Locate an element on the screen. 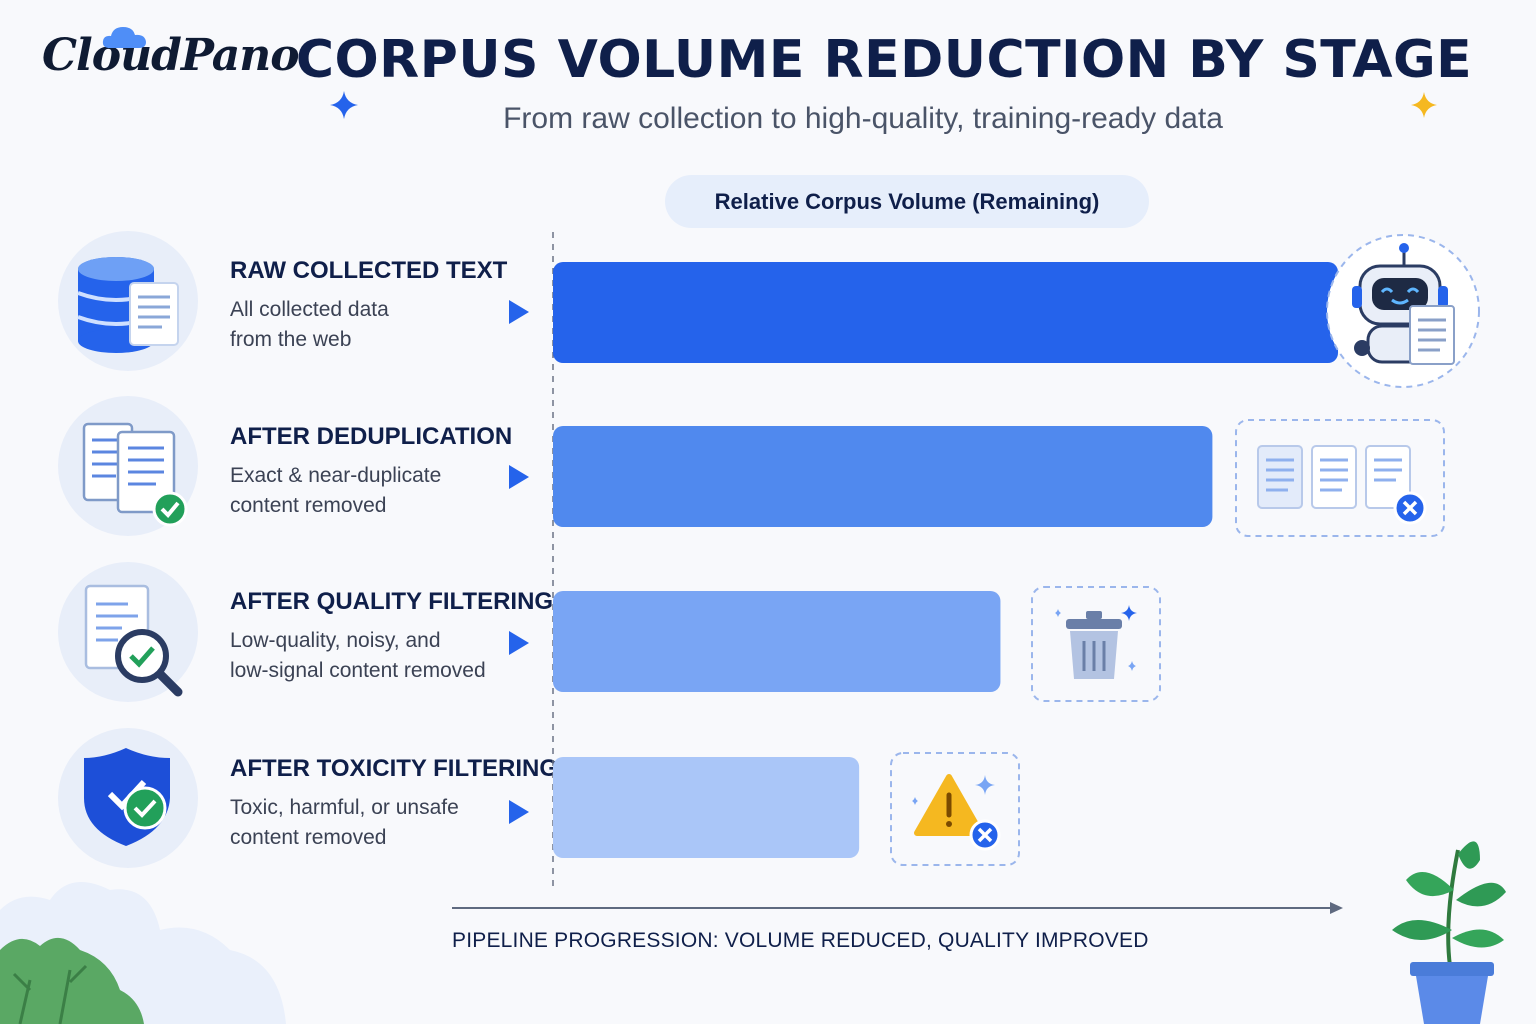 The width and height of the screenshot is (1536, 1024). chart-value-label: Relative Corpus Volume (Remaining) is located at coordinates (907, 201).